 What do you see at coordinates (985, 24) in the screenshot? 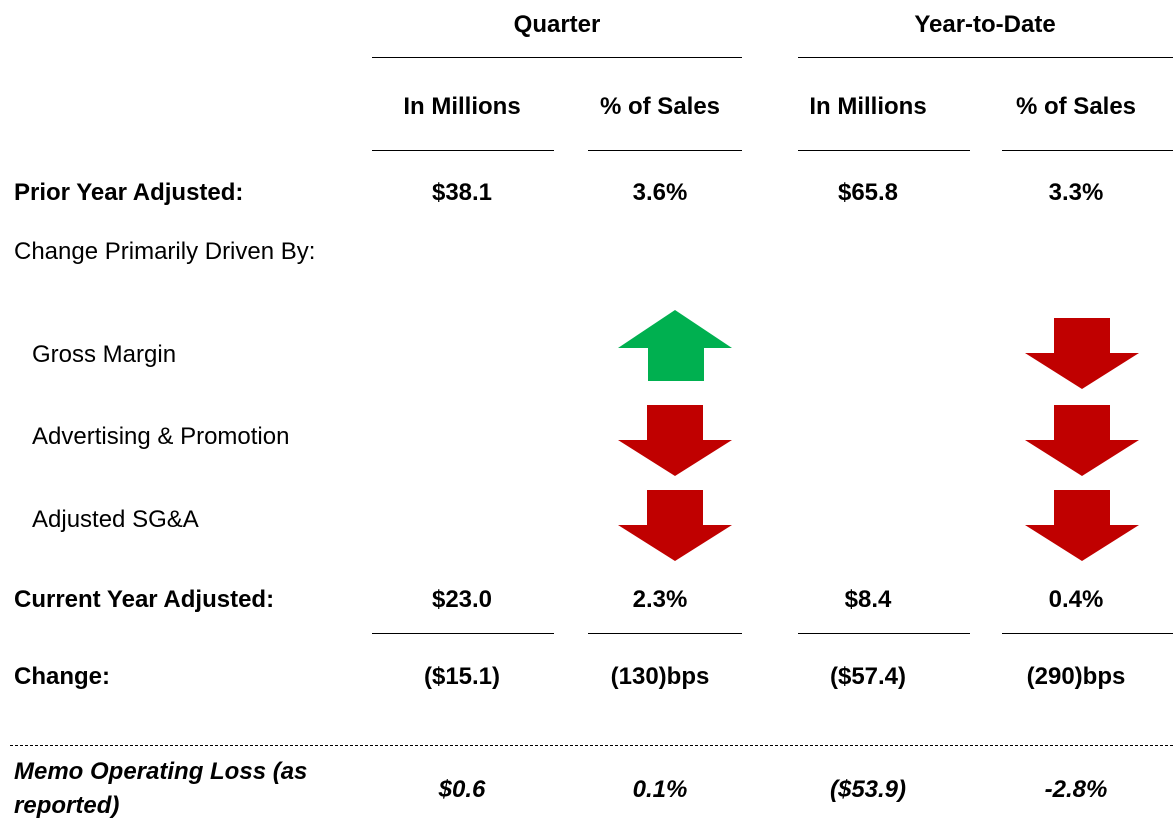
I see `group-header: Year-to-Date` at bounding box center [985, 24].